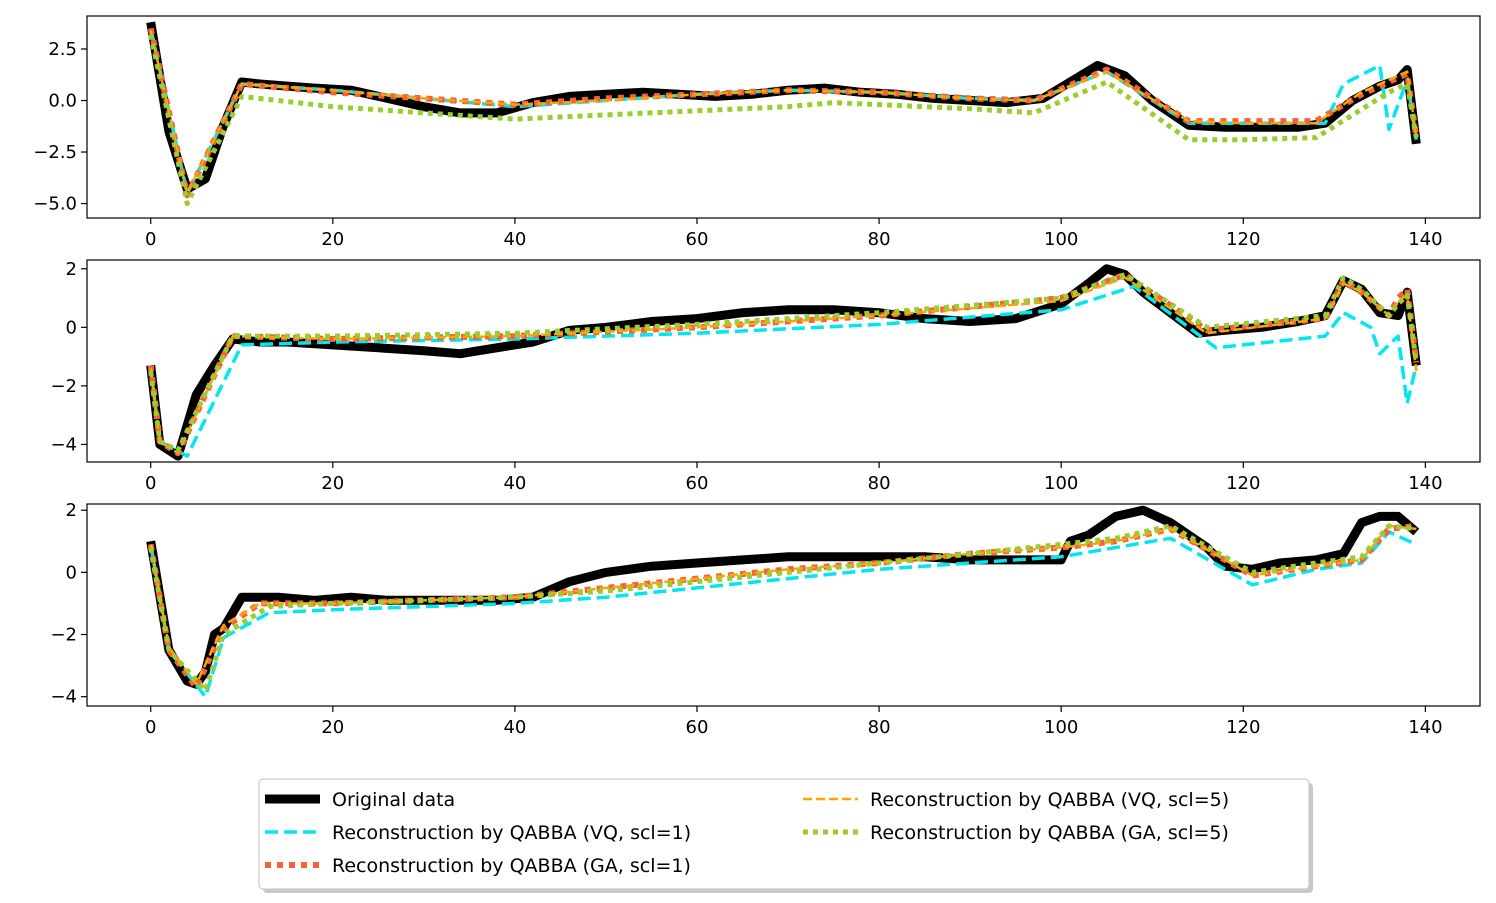 This screenshot has height=903, width=1496. Describe the element at coordinates (511, 866) in the screenshot. I see `legend-label-ga1: Reconstruction by QABBA (GA, scl=1)` at that location.